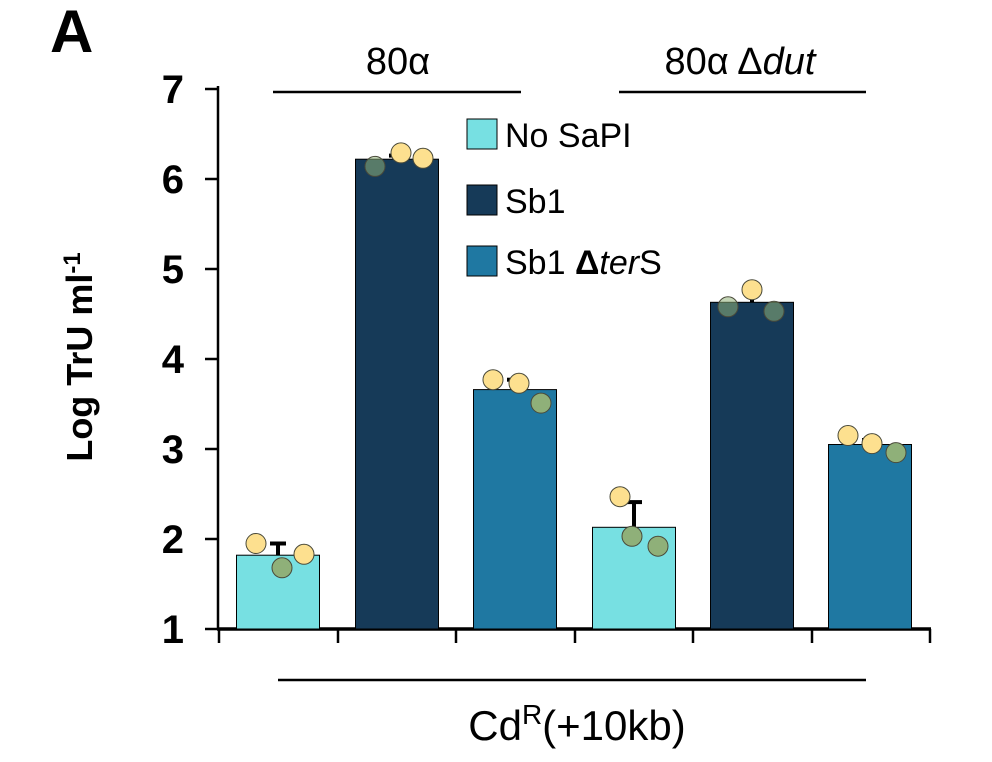 The image size is (992, 762). I want to click on x-group-label: CdR(+10kb), so click(577, 724).